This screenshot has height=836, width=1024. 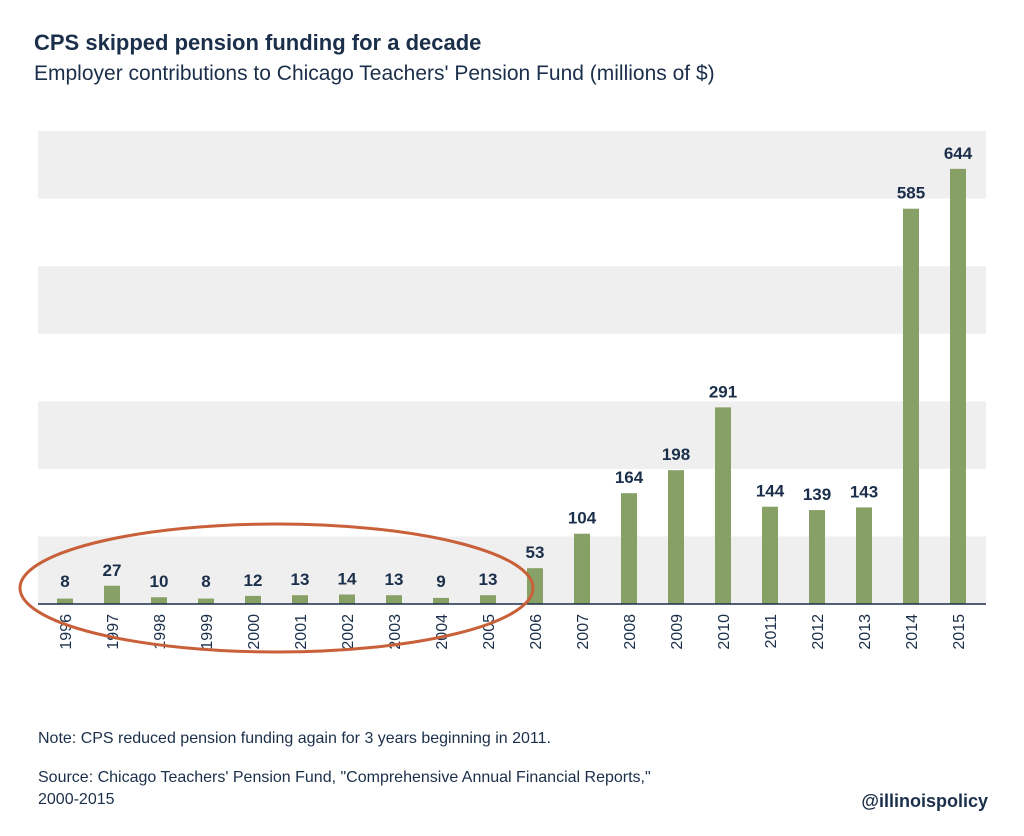 I want to click on tick-label-1998: 1998, so click(x=160, y=632).